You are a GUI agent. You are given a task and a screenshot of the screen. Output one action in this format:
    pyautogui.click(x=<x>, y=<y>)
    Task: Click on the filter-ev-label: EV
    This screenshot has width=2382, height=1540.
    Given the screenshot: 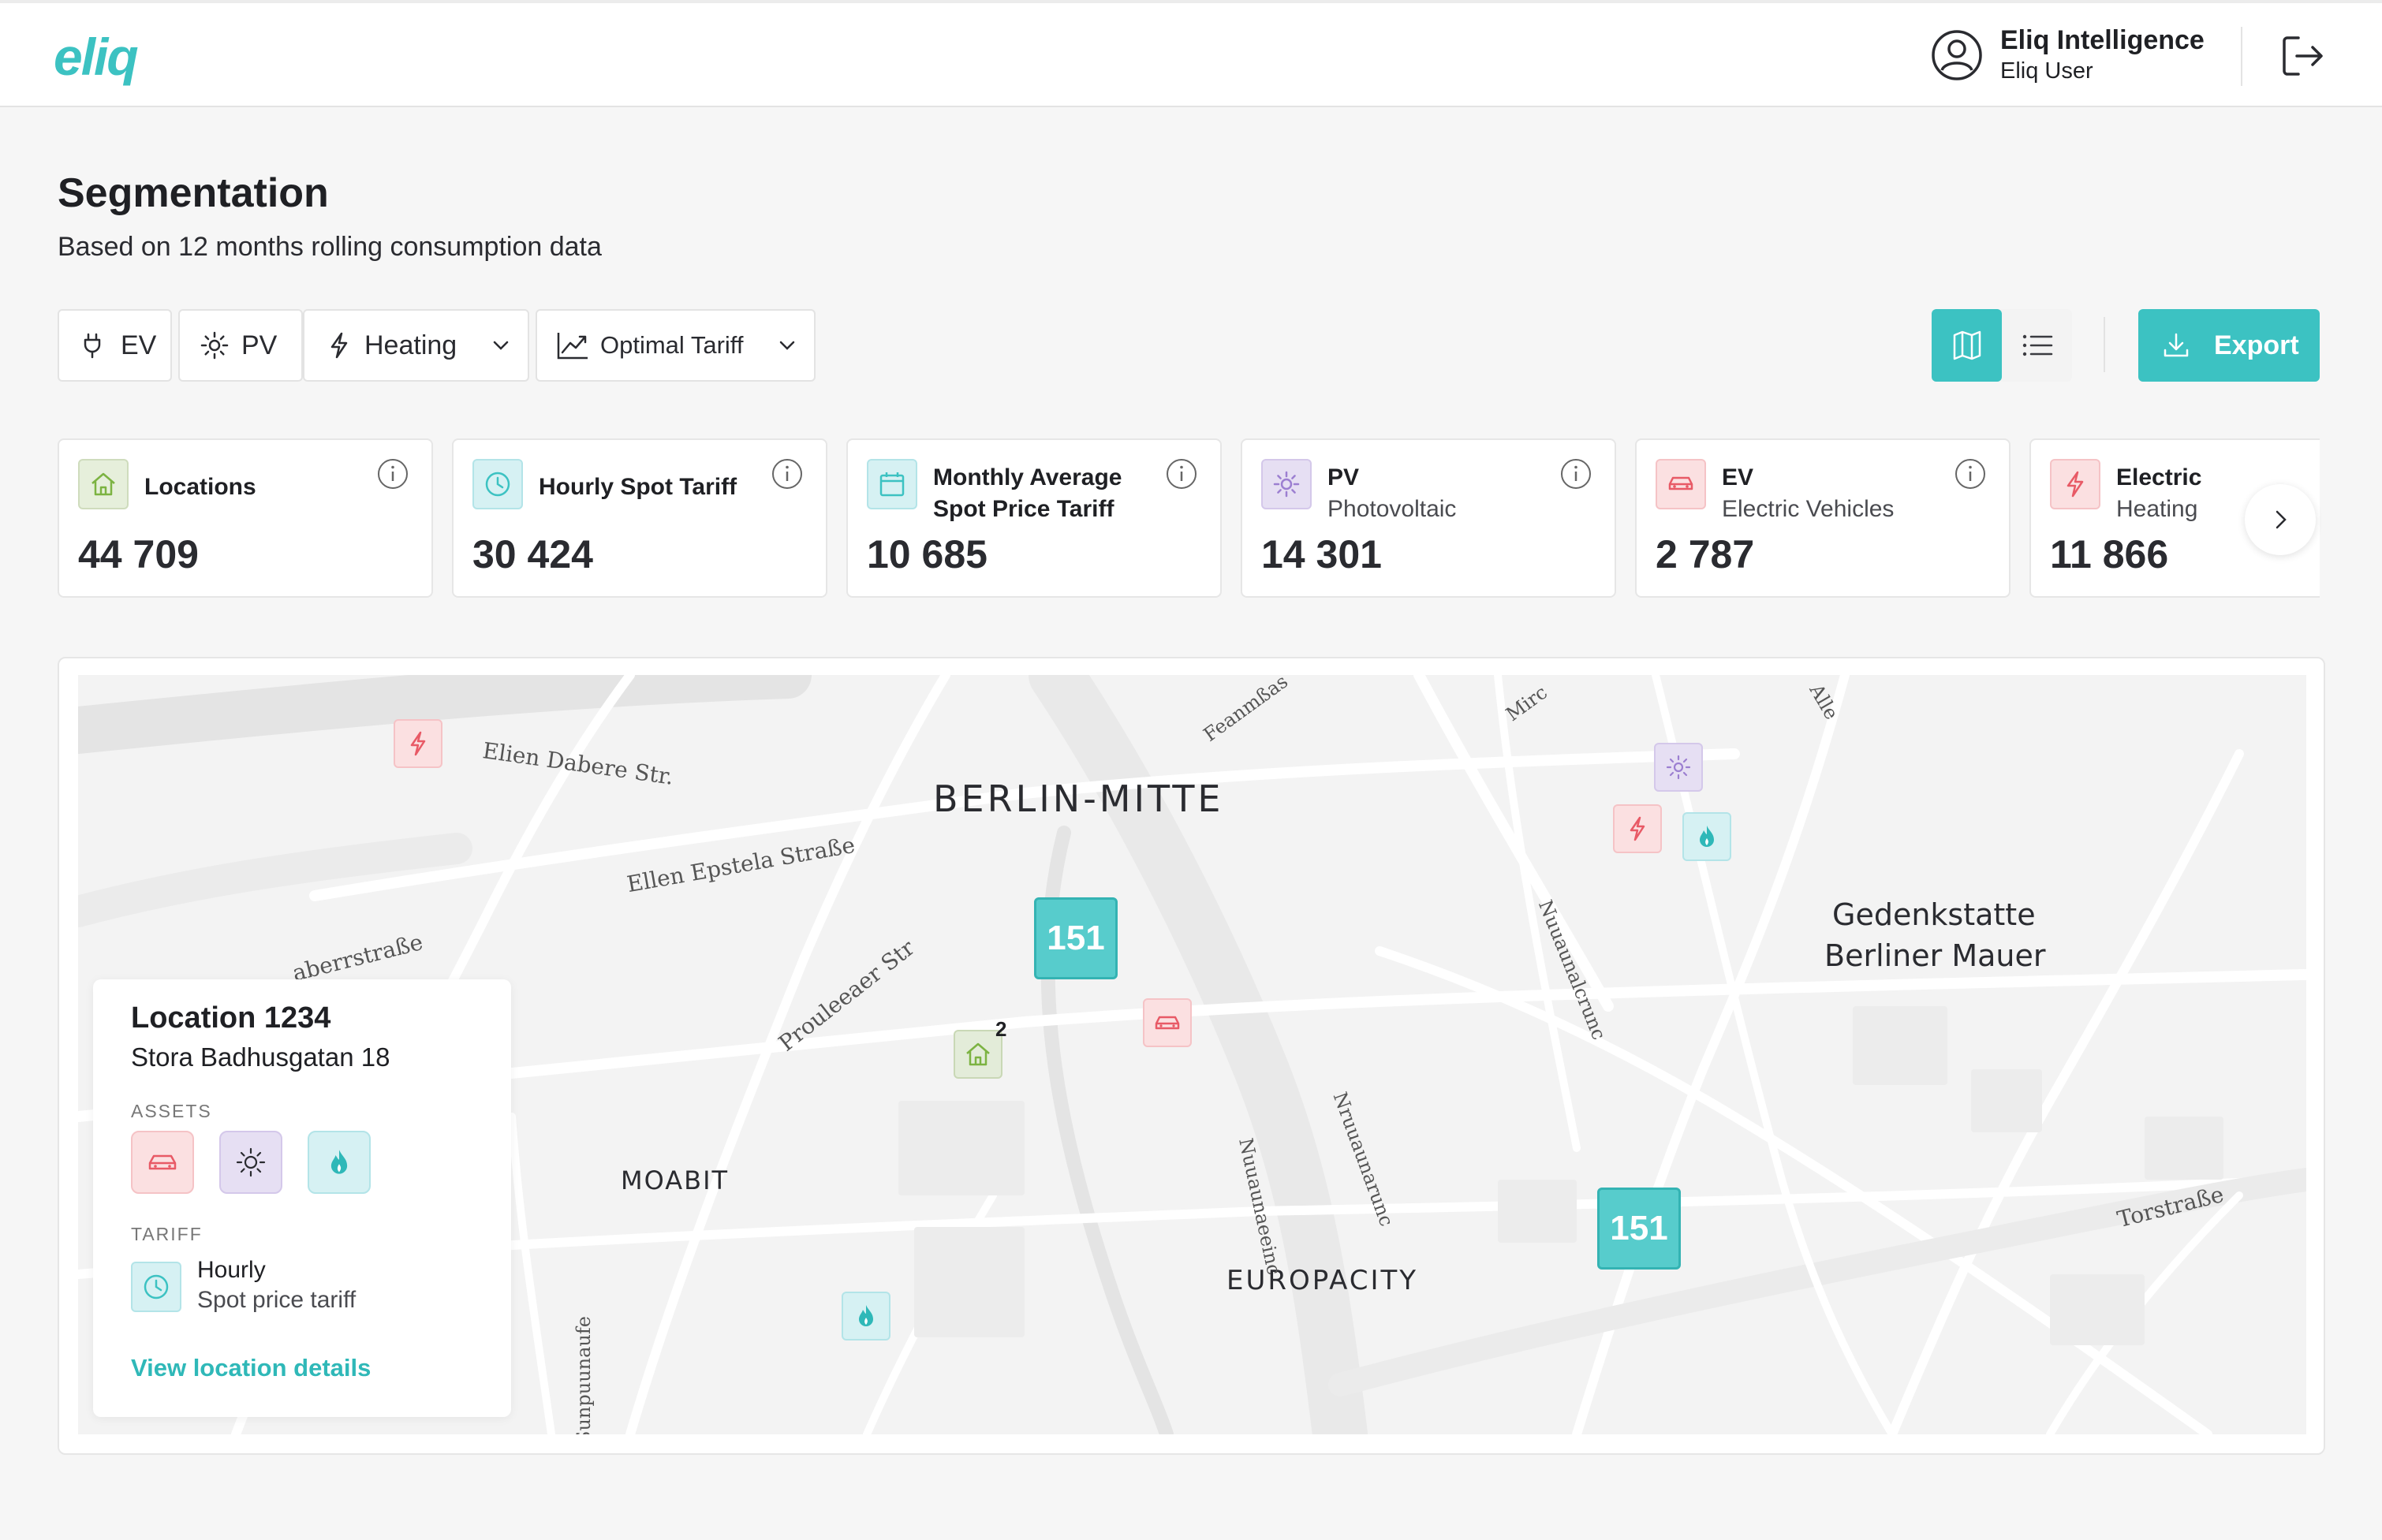 What is the action you would take?
    pyautogui.click(x=139, y=345)
    